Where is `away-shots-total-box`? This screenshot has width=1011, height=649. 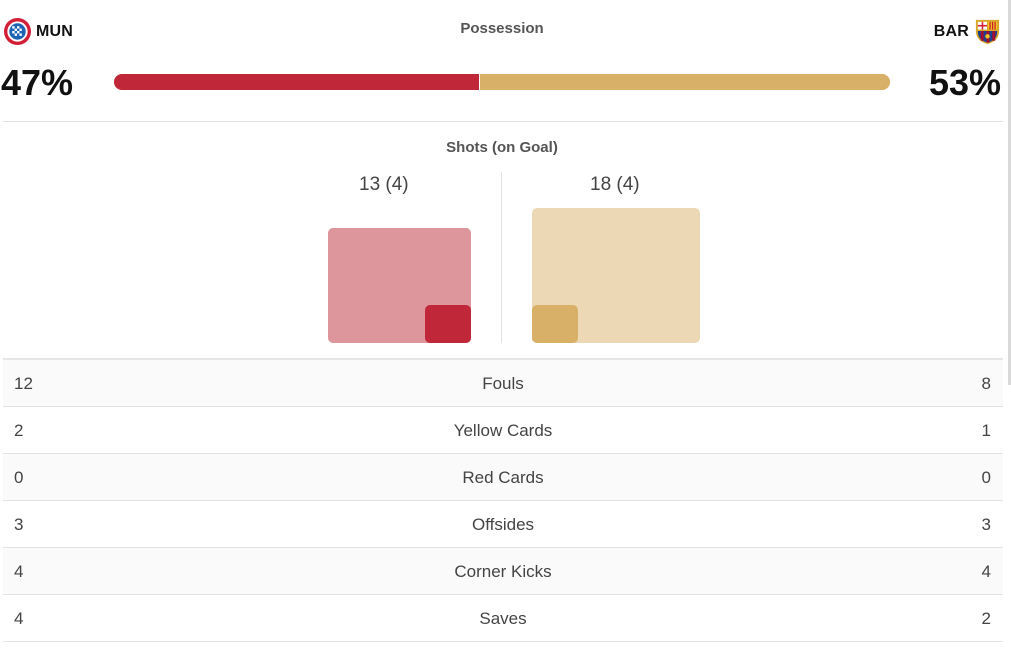
away-shots-total-box is located at coordinates (616, 275).